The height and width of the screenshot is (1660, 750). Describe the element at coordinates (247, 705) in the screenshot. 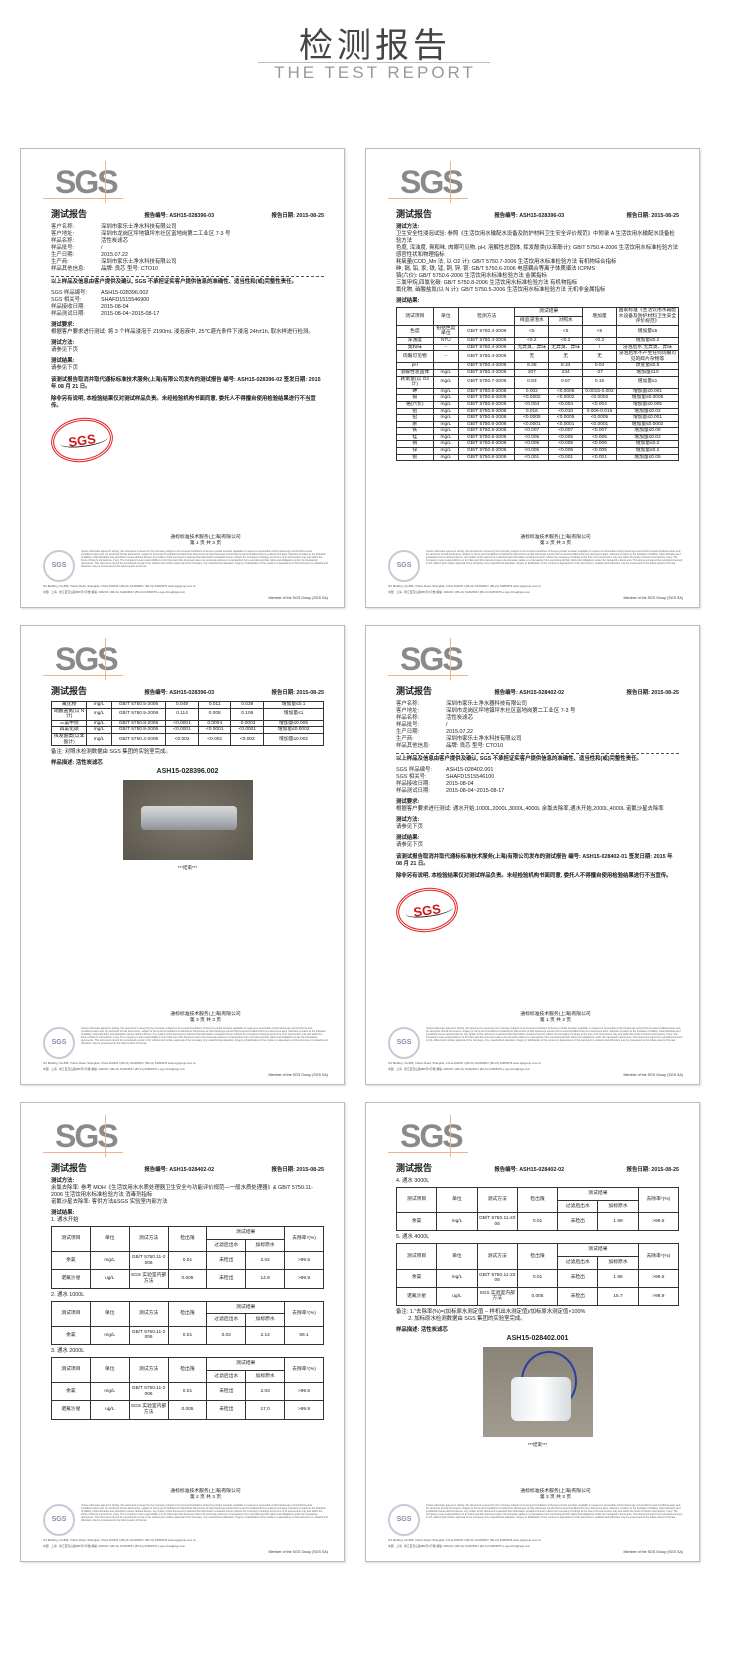

I see `table-cell: 0.038` at that location.